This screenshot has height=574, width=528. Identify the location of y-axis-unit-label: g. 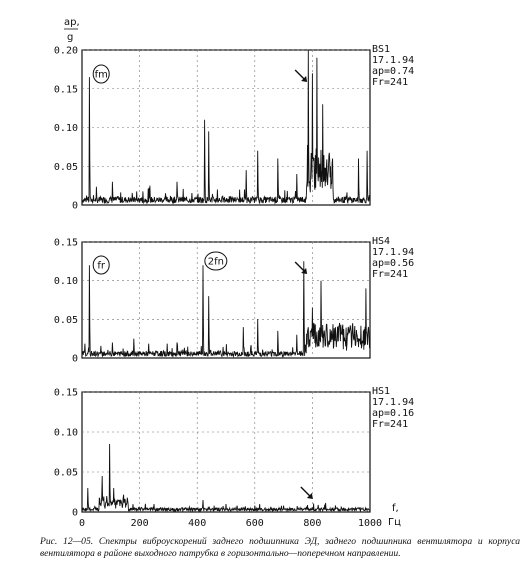
(70, 37).